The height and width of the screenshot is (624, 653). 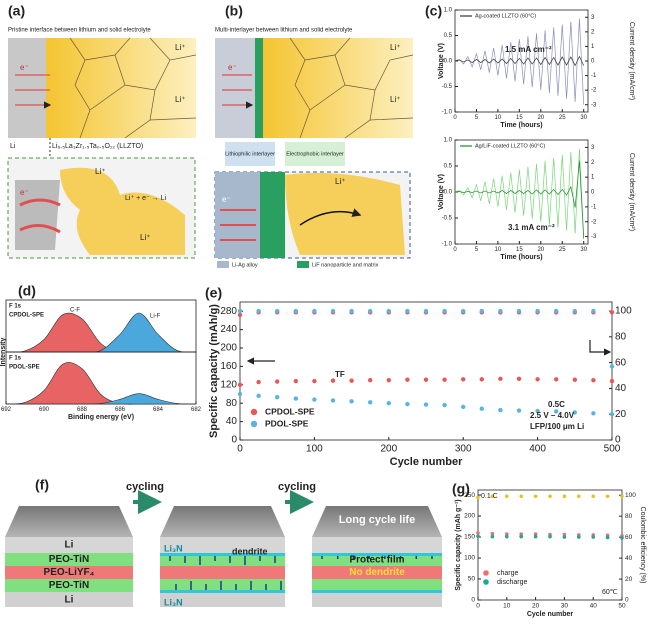 I want to click on electron-arrows, so click(x=237, y=89).